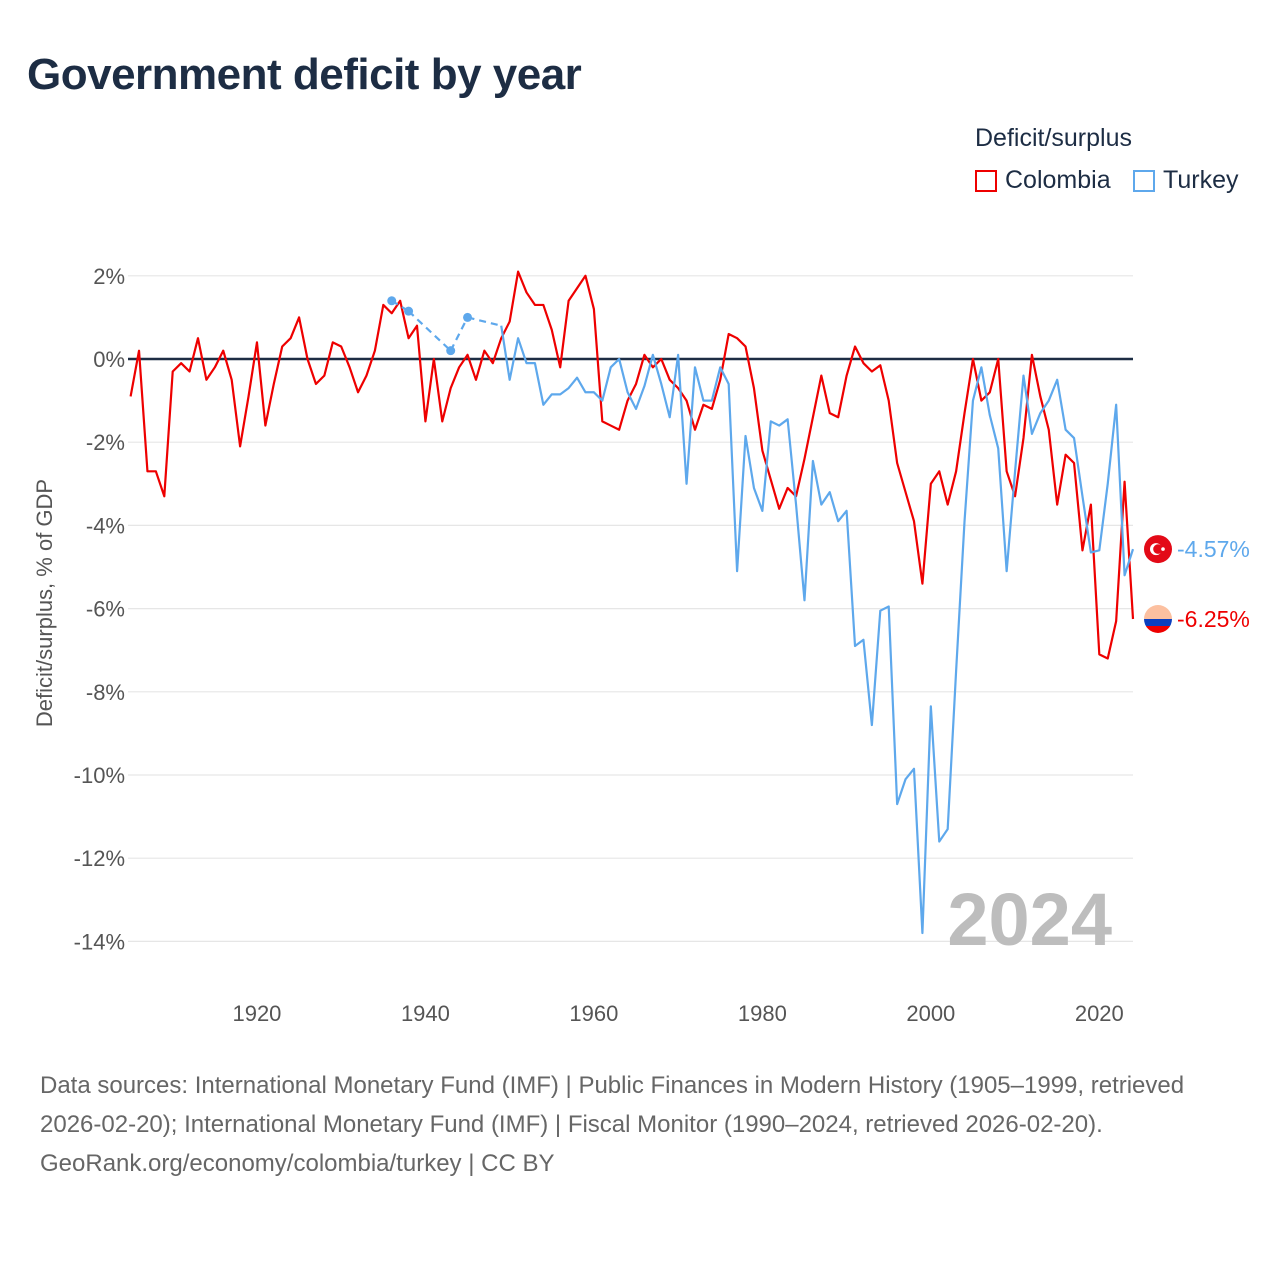 The width and height of the screenshot is (1280, 1280). Describe the element at coordinates (1144, 180) in the screenshot. I see `legend-swatch-turkey` at that location.